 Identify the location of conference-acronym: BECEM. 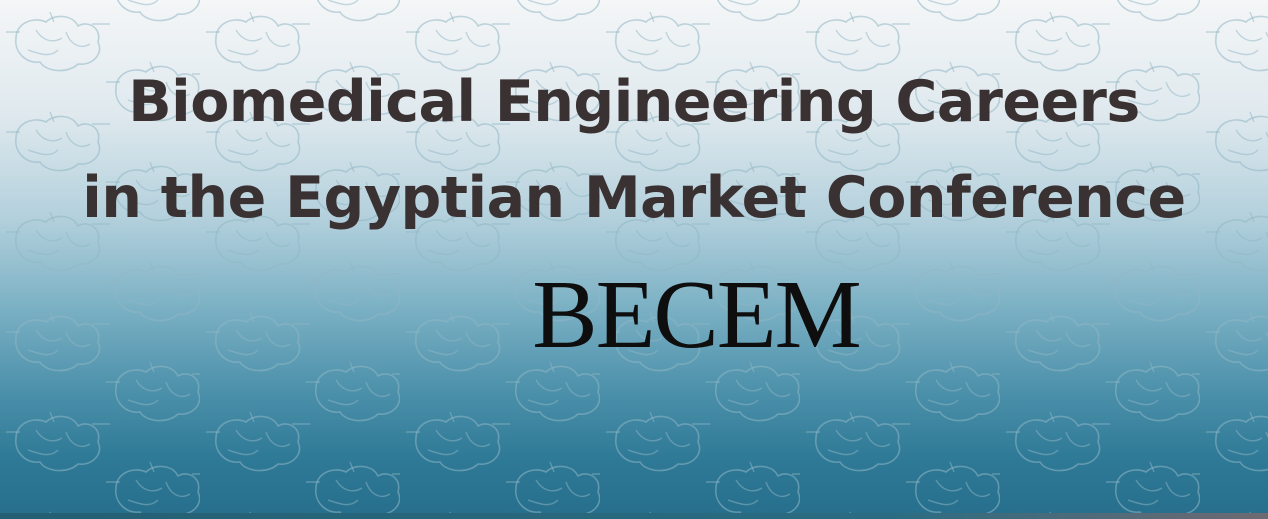
(697, 315).